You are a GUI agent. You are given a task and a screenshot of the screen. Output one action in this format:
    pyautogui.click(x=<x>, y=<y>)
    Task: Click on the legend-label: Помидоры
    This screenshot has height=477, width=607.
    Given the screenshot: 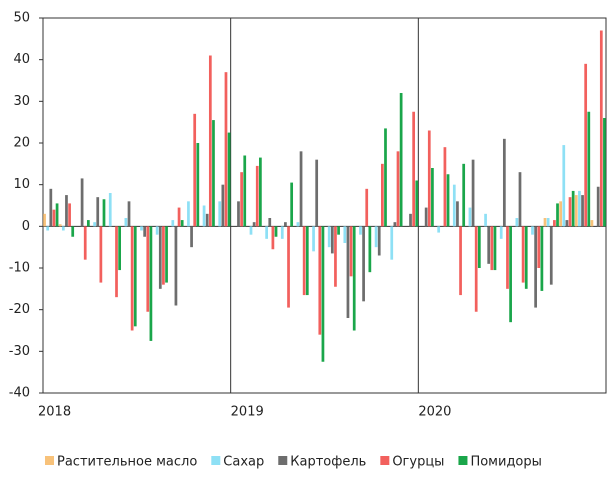 What is the action you would take?
    pyautogui.click(x=505, y=462)
    